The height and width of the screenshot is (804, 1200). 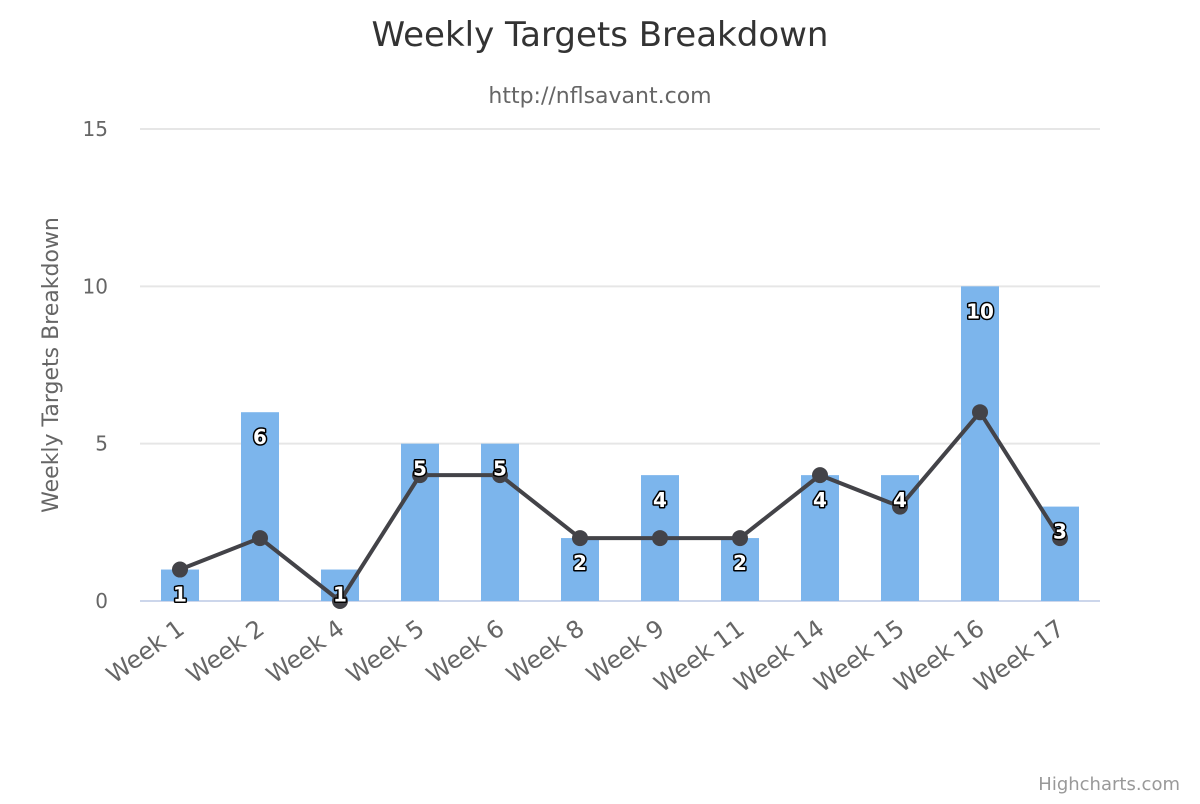 What do you see at coordinates (260, 437) in the screenshot?
I see `bar-data-label: 6` at bounding box center [260, 437].